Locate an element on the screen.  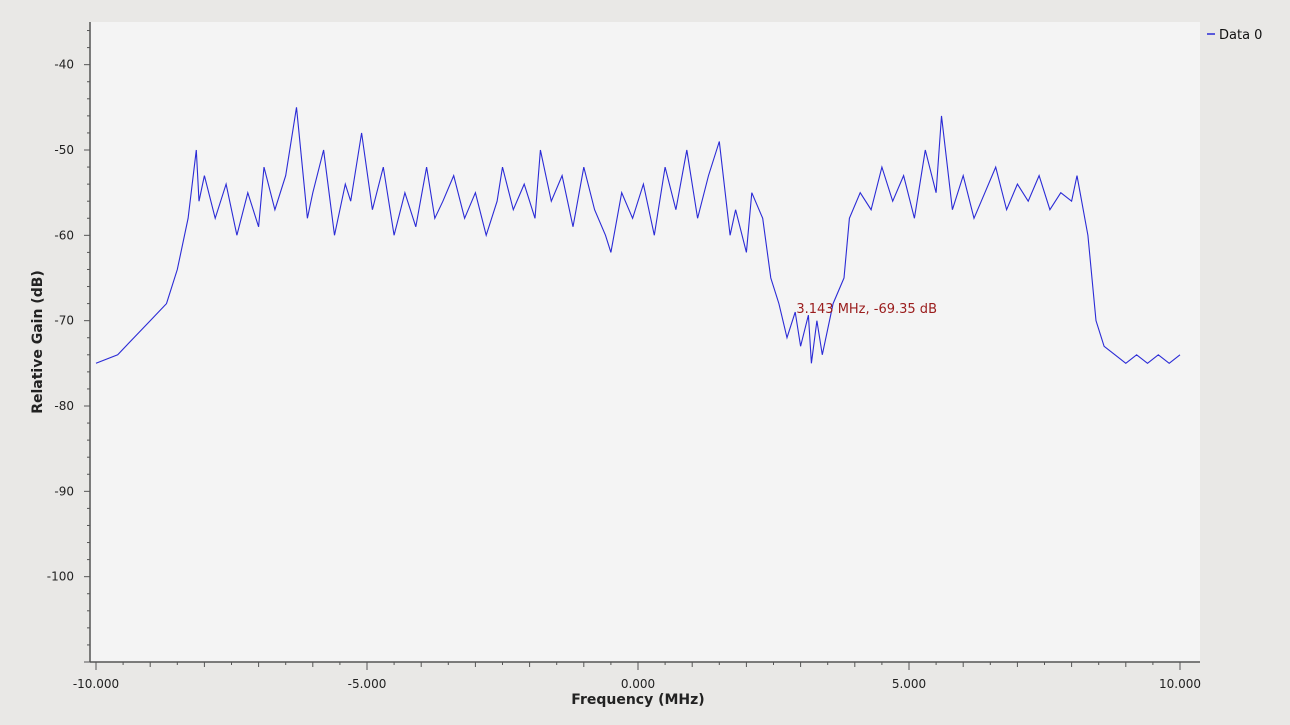
x-axis-ticks: -10.000 -5.000 0.000 5.000 10.000 is located at coordinates (637, 676).